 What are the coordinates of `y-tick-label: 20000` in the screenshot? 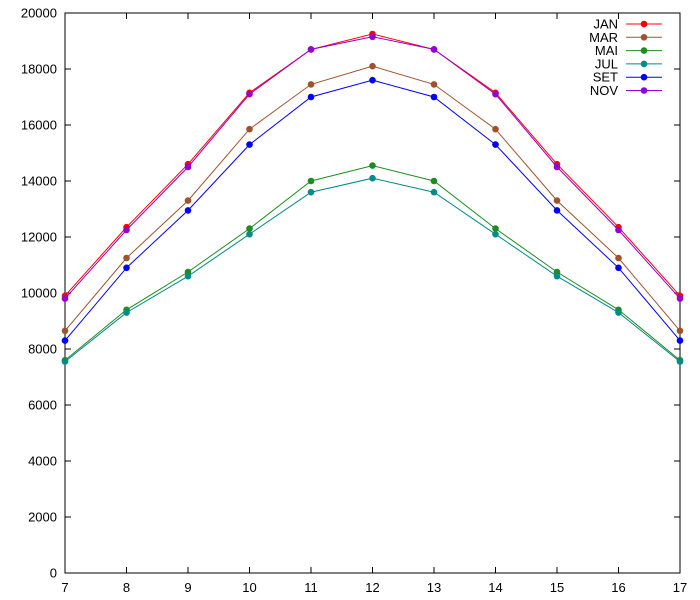 It's located at (39, 13).